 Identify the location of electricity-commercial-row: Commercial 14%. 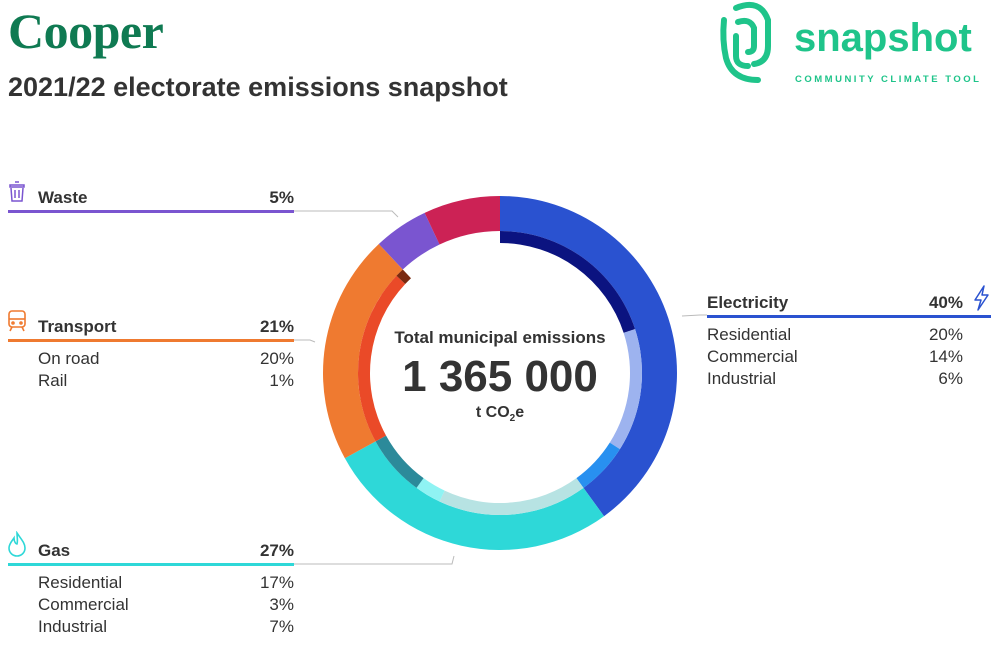
(835, 358).